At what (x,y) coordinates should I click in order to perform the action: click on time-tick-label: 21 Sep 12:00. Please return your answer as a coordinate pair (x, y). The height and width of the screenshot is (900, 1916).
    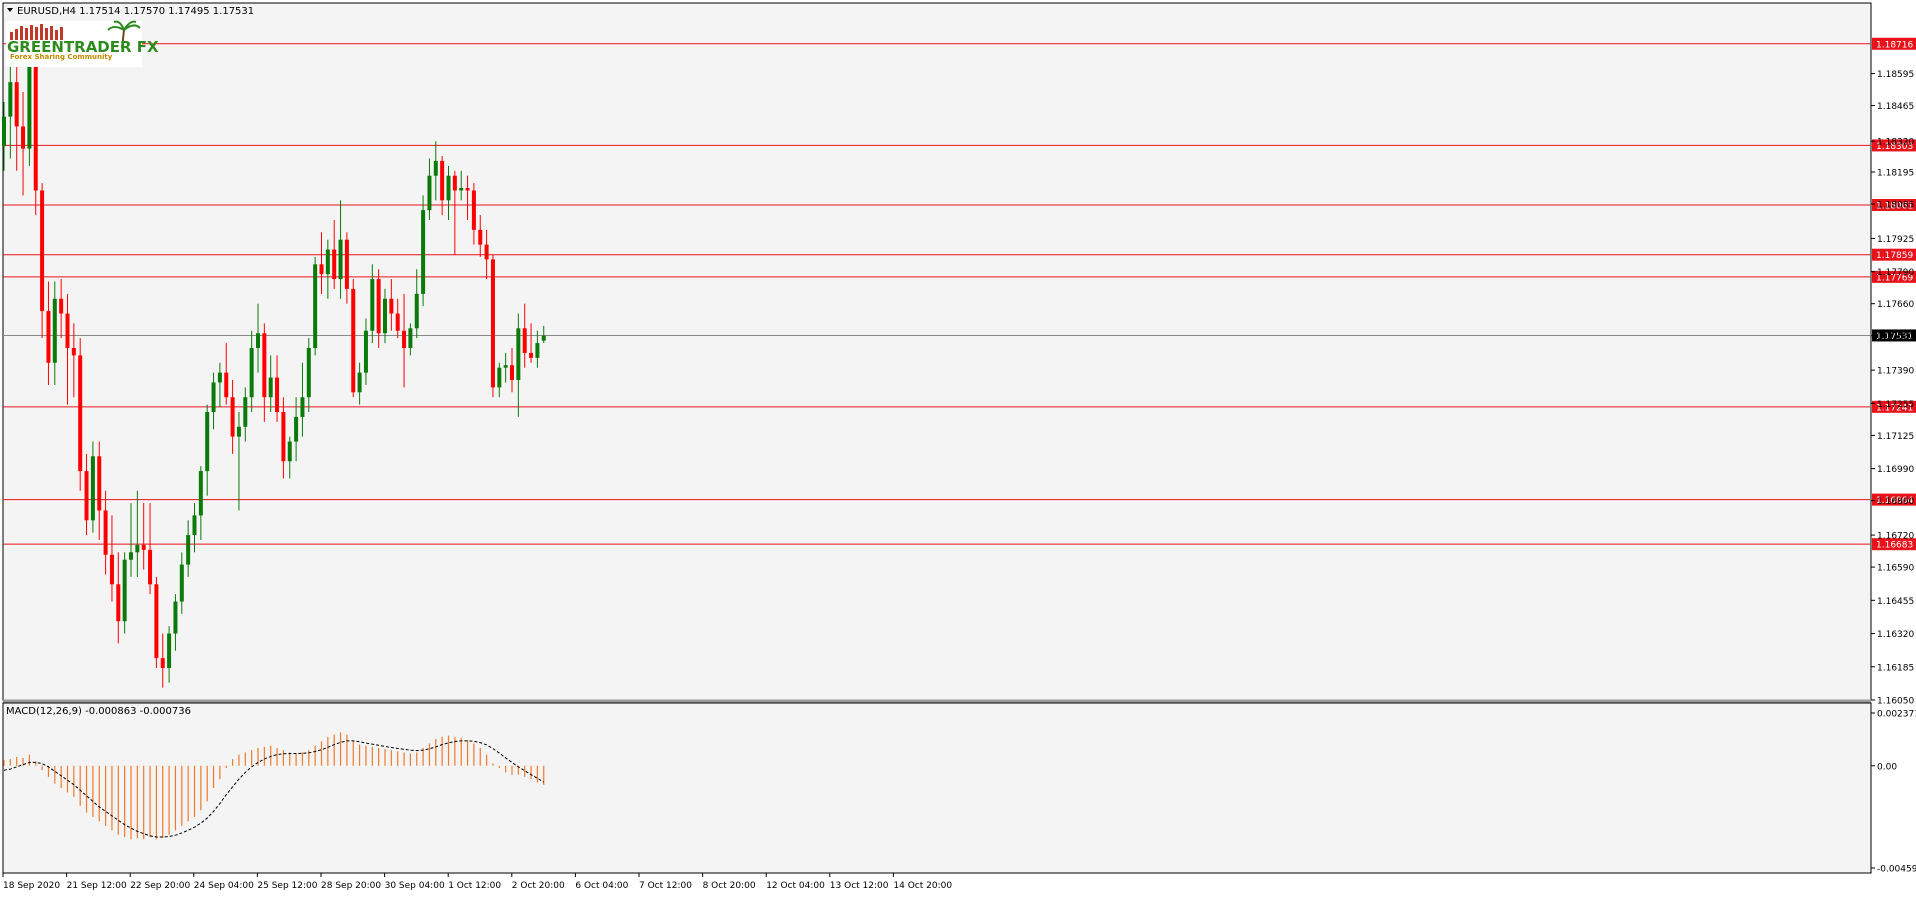
    Looking at the image, I should click on (97, 886).